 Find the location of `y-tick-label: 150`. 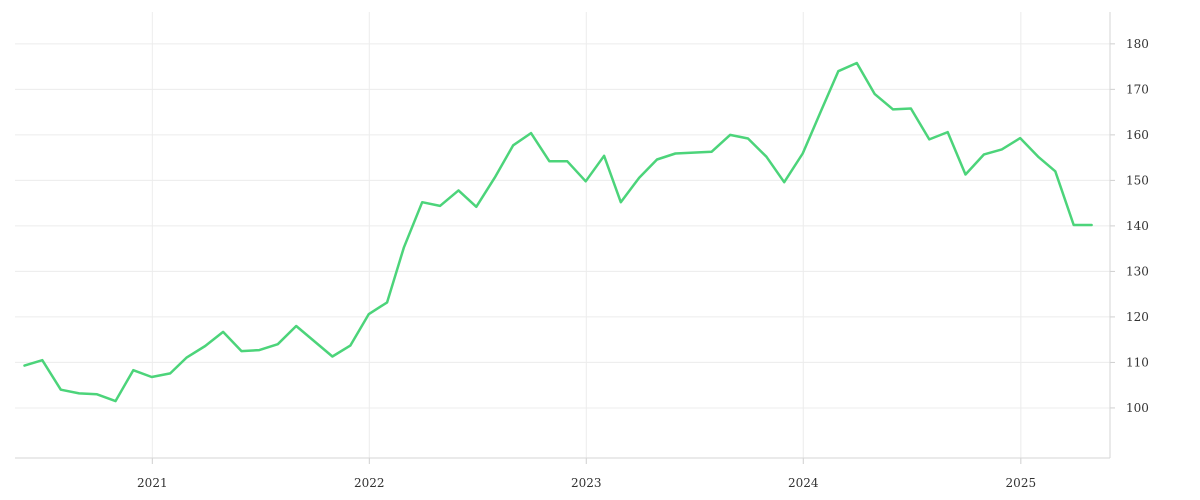

y-tick-label: 150 is located at coordinates (1137, 180).